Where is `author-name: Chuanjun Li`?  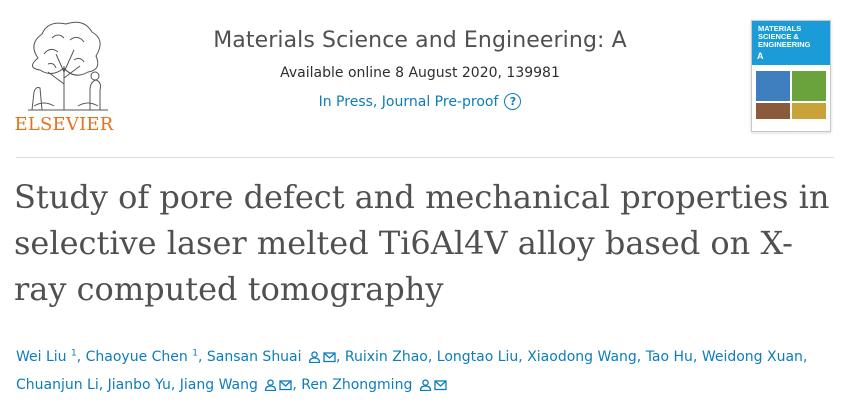 author-name: Chuanjun Li is located at coordinates (57, 385).